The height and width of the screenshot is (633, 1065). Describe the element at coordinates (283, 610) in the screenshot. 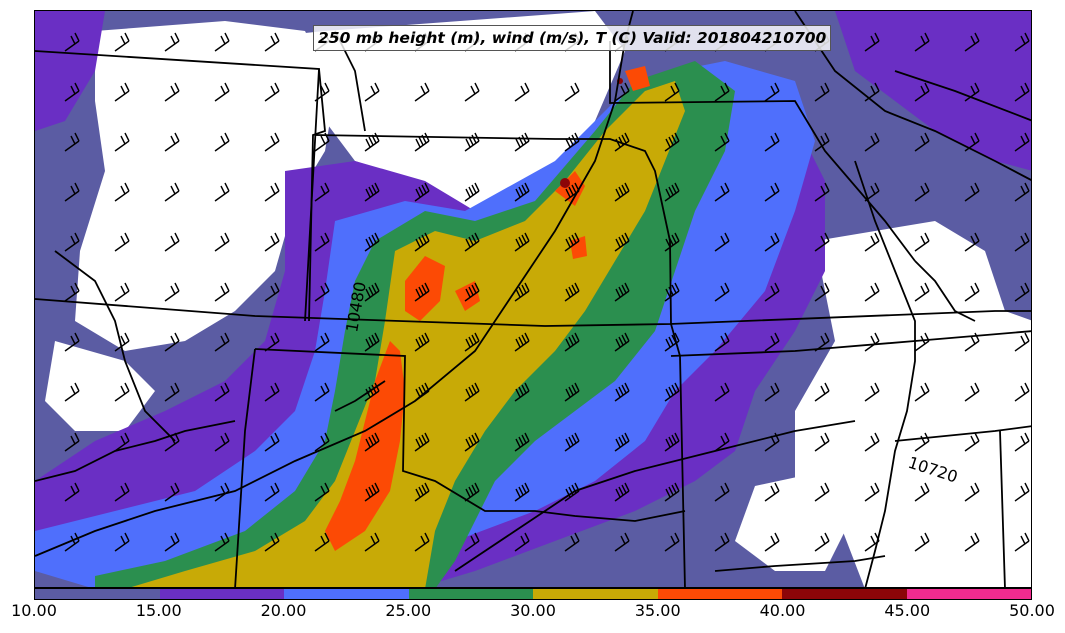

I see `colorbar-tick-label: 20.00` at that location.